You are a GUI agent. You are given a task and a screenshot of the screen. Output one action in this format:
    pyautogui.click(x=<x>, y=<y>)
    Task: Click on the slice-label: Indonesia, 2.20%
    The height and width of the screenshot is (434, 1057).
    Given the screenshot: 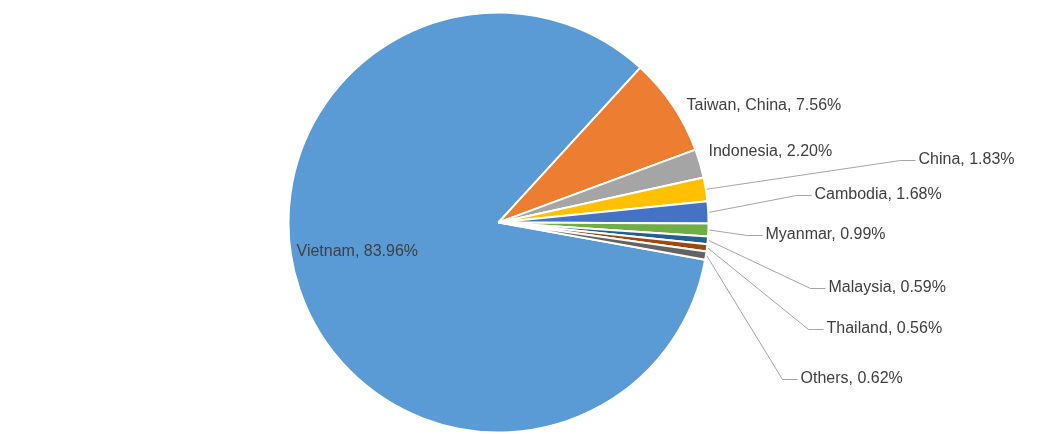 What is the action you would take?
    pyautogui.click(x=770, y=150)
    